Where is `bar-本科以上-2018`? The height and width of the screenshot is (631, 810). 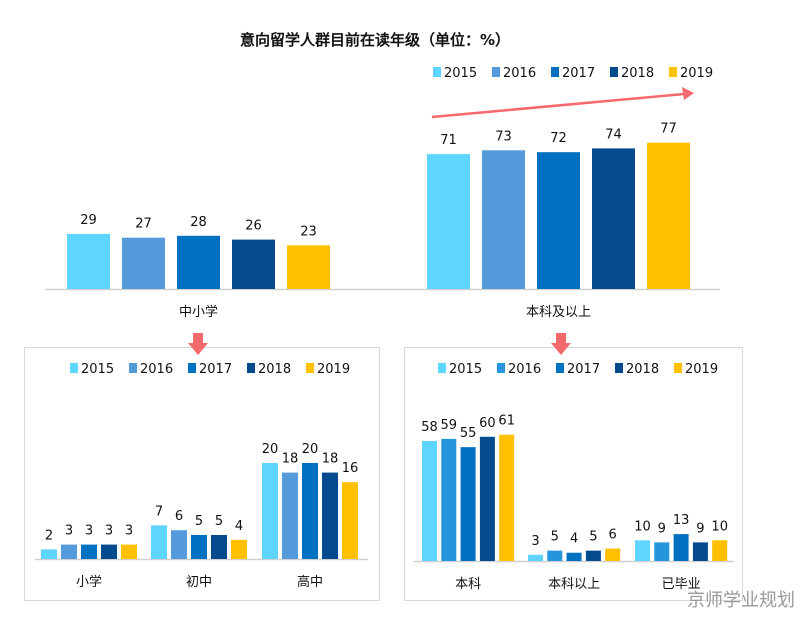
bar-本科以上-2018 is located at coordinates (593, 555).